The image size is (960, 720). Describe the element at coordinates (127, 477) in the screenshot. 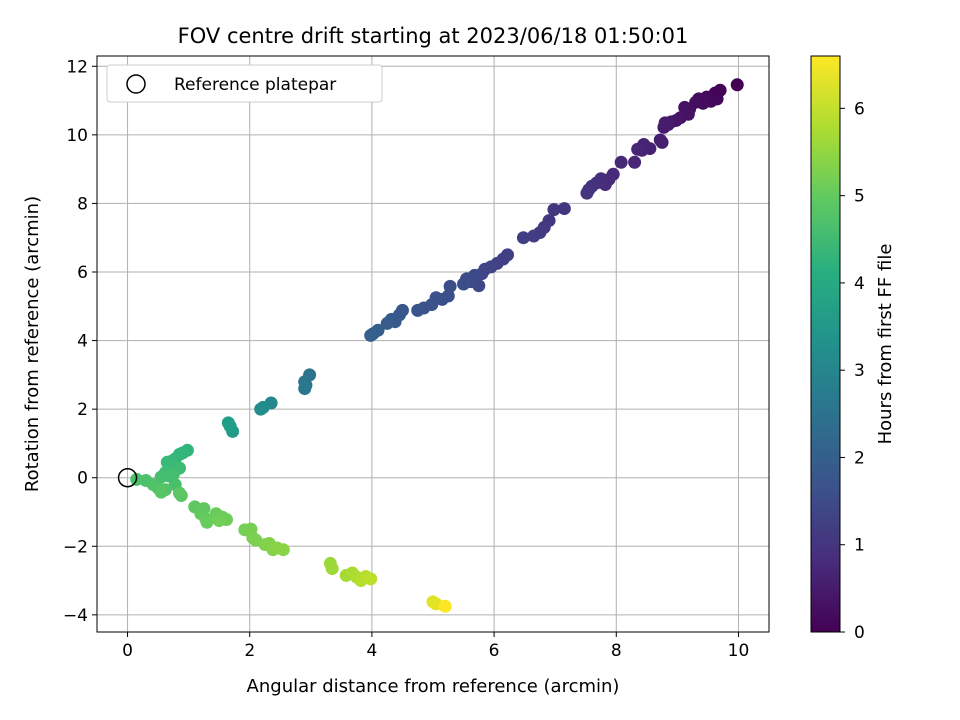

I see `reference-point-marker` at that location.